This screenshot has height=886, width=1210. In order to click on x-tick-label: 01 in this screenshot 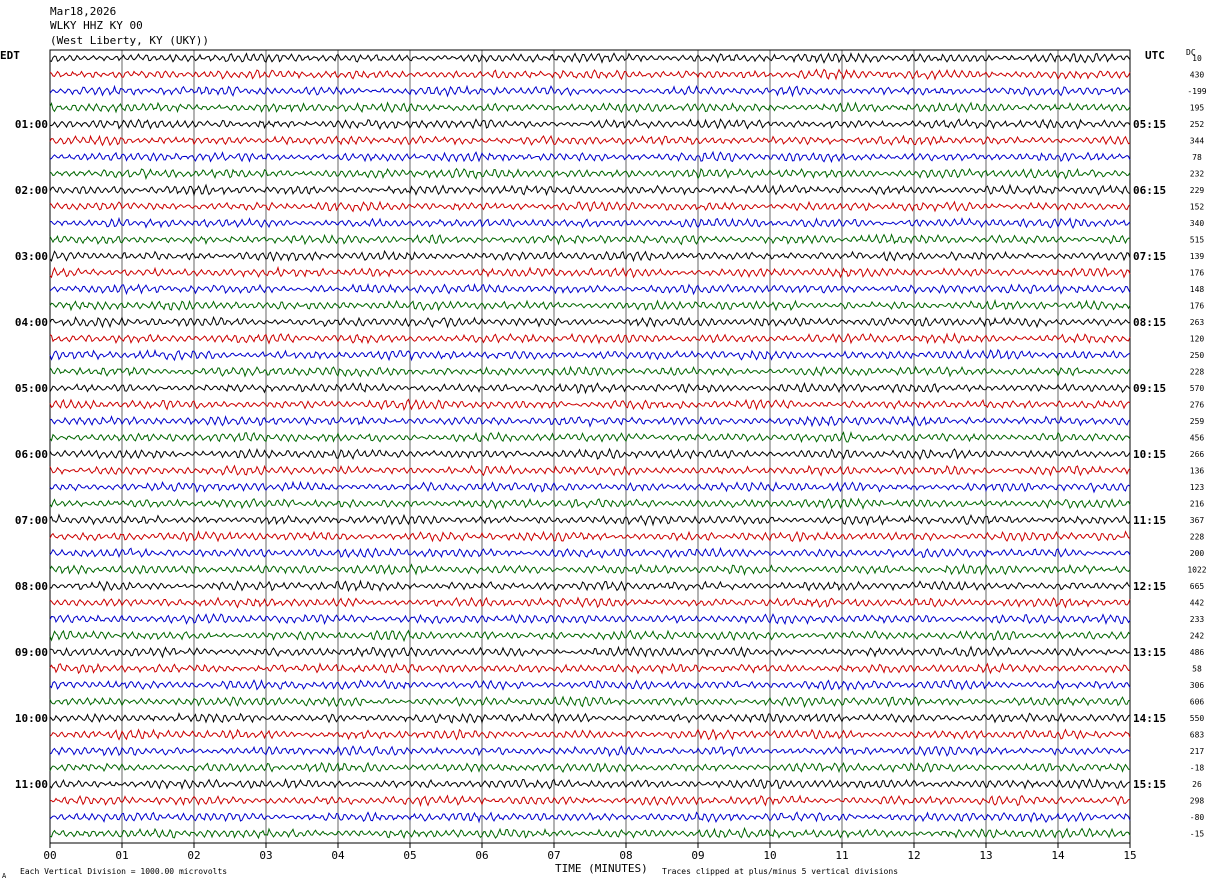, I will do `click(121, 855)`.